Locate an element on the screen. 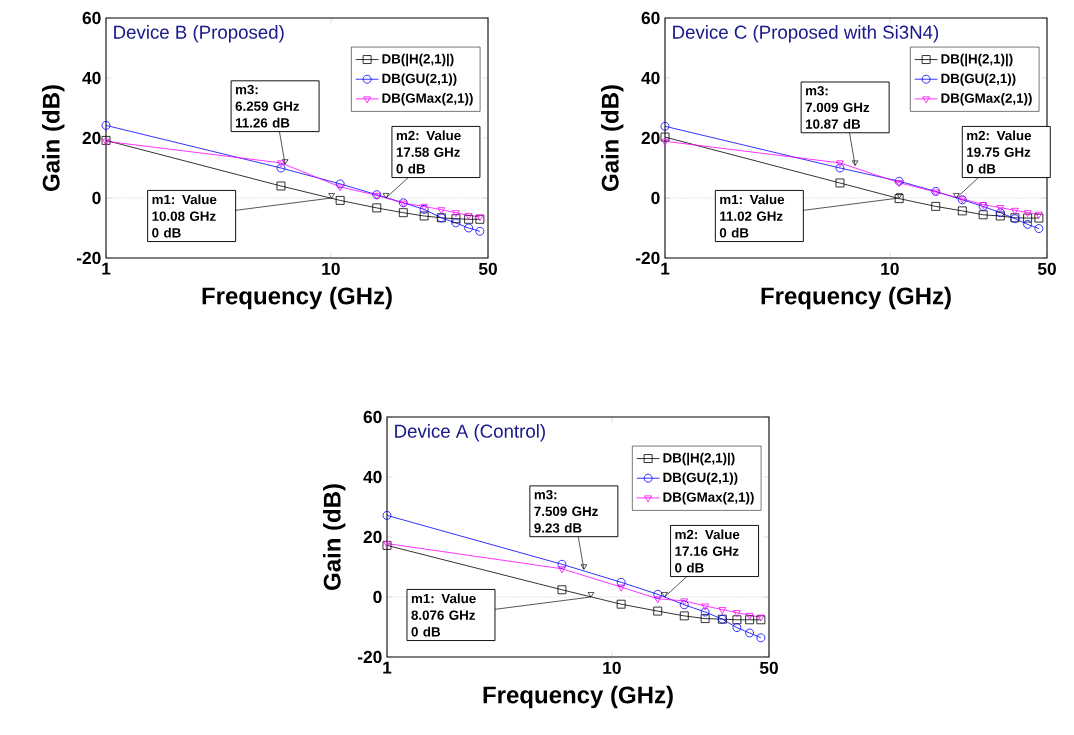 The width and height of the screenshot is (1074, 735). annotation: m1: Value 8.076 GHz 0 dB is located at coordinates (443, 615).